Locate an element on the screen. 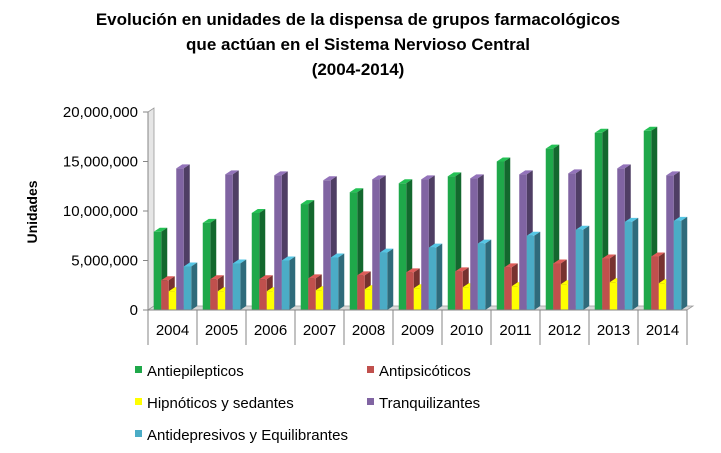 This screenshot has height=453, width=721. x-tick-label: 2008 is located at coordinates (368, 330).